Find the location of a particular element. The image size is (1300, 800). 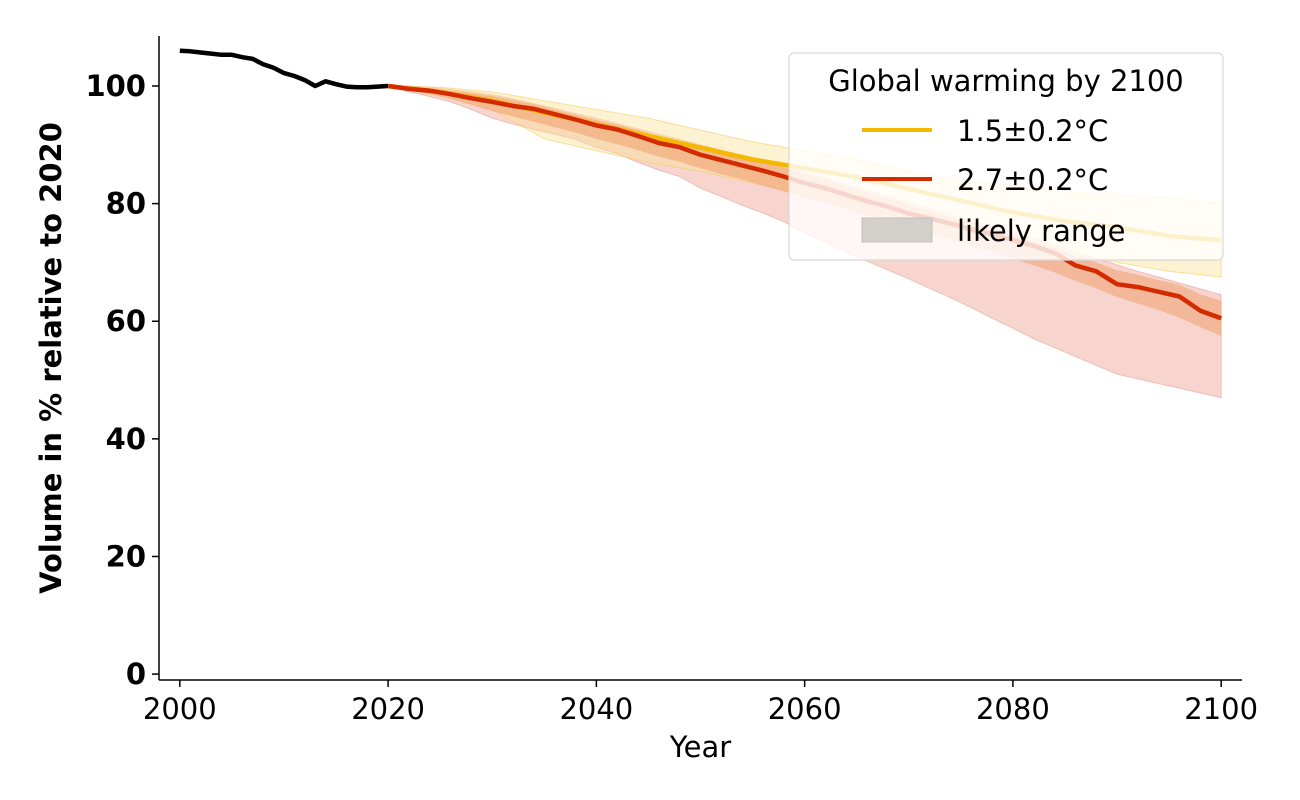

legend-swatch-likely-range is located at coordinates (897, 230).